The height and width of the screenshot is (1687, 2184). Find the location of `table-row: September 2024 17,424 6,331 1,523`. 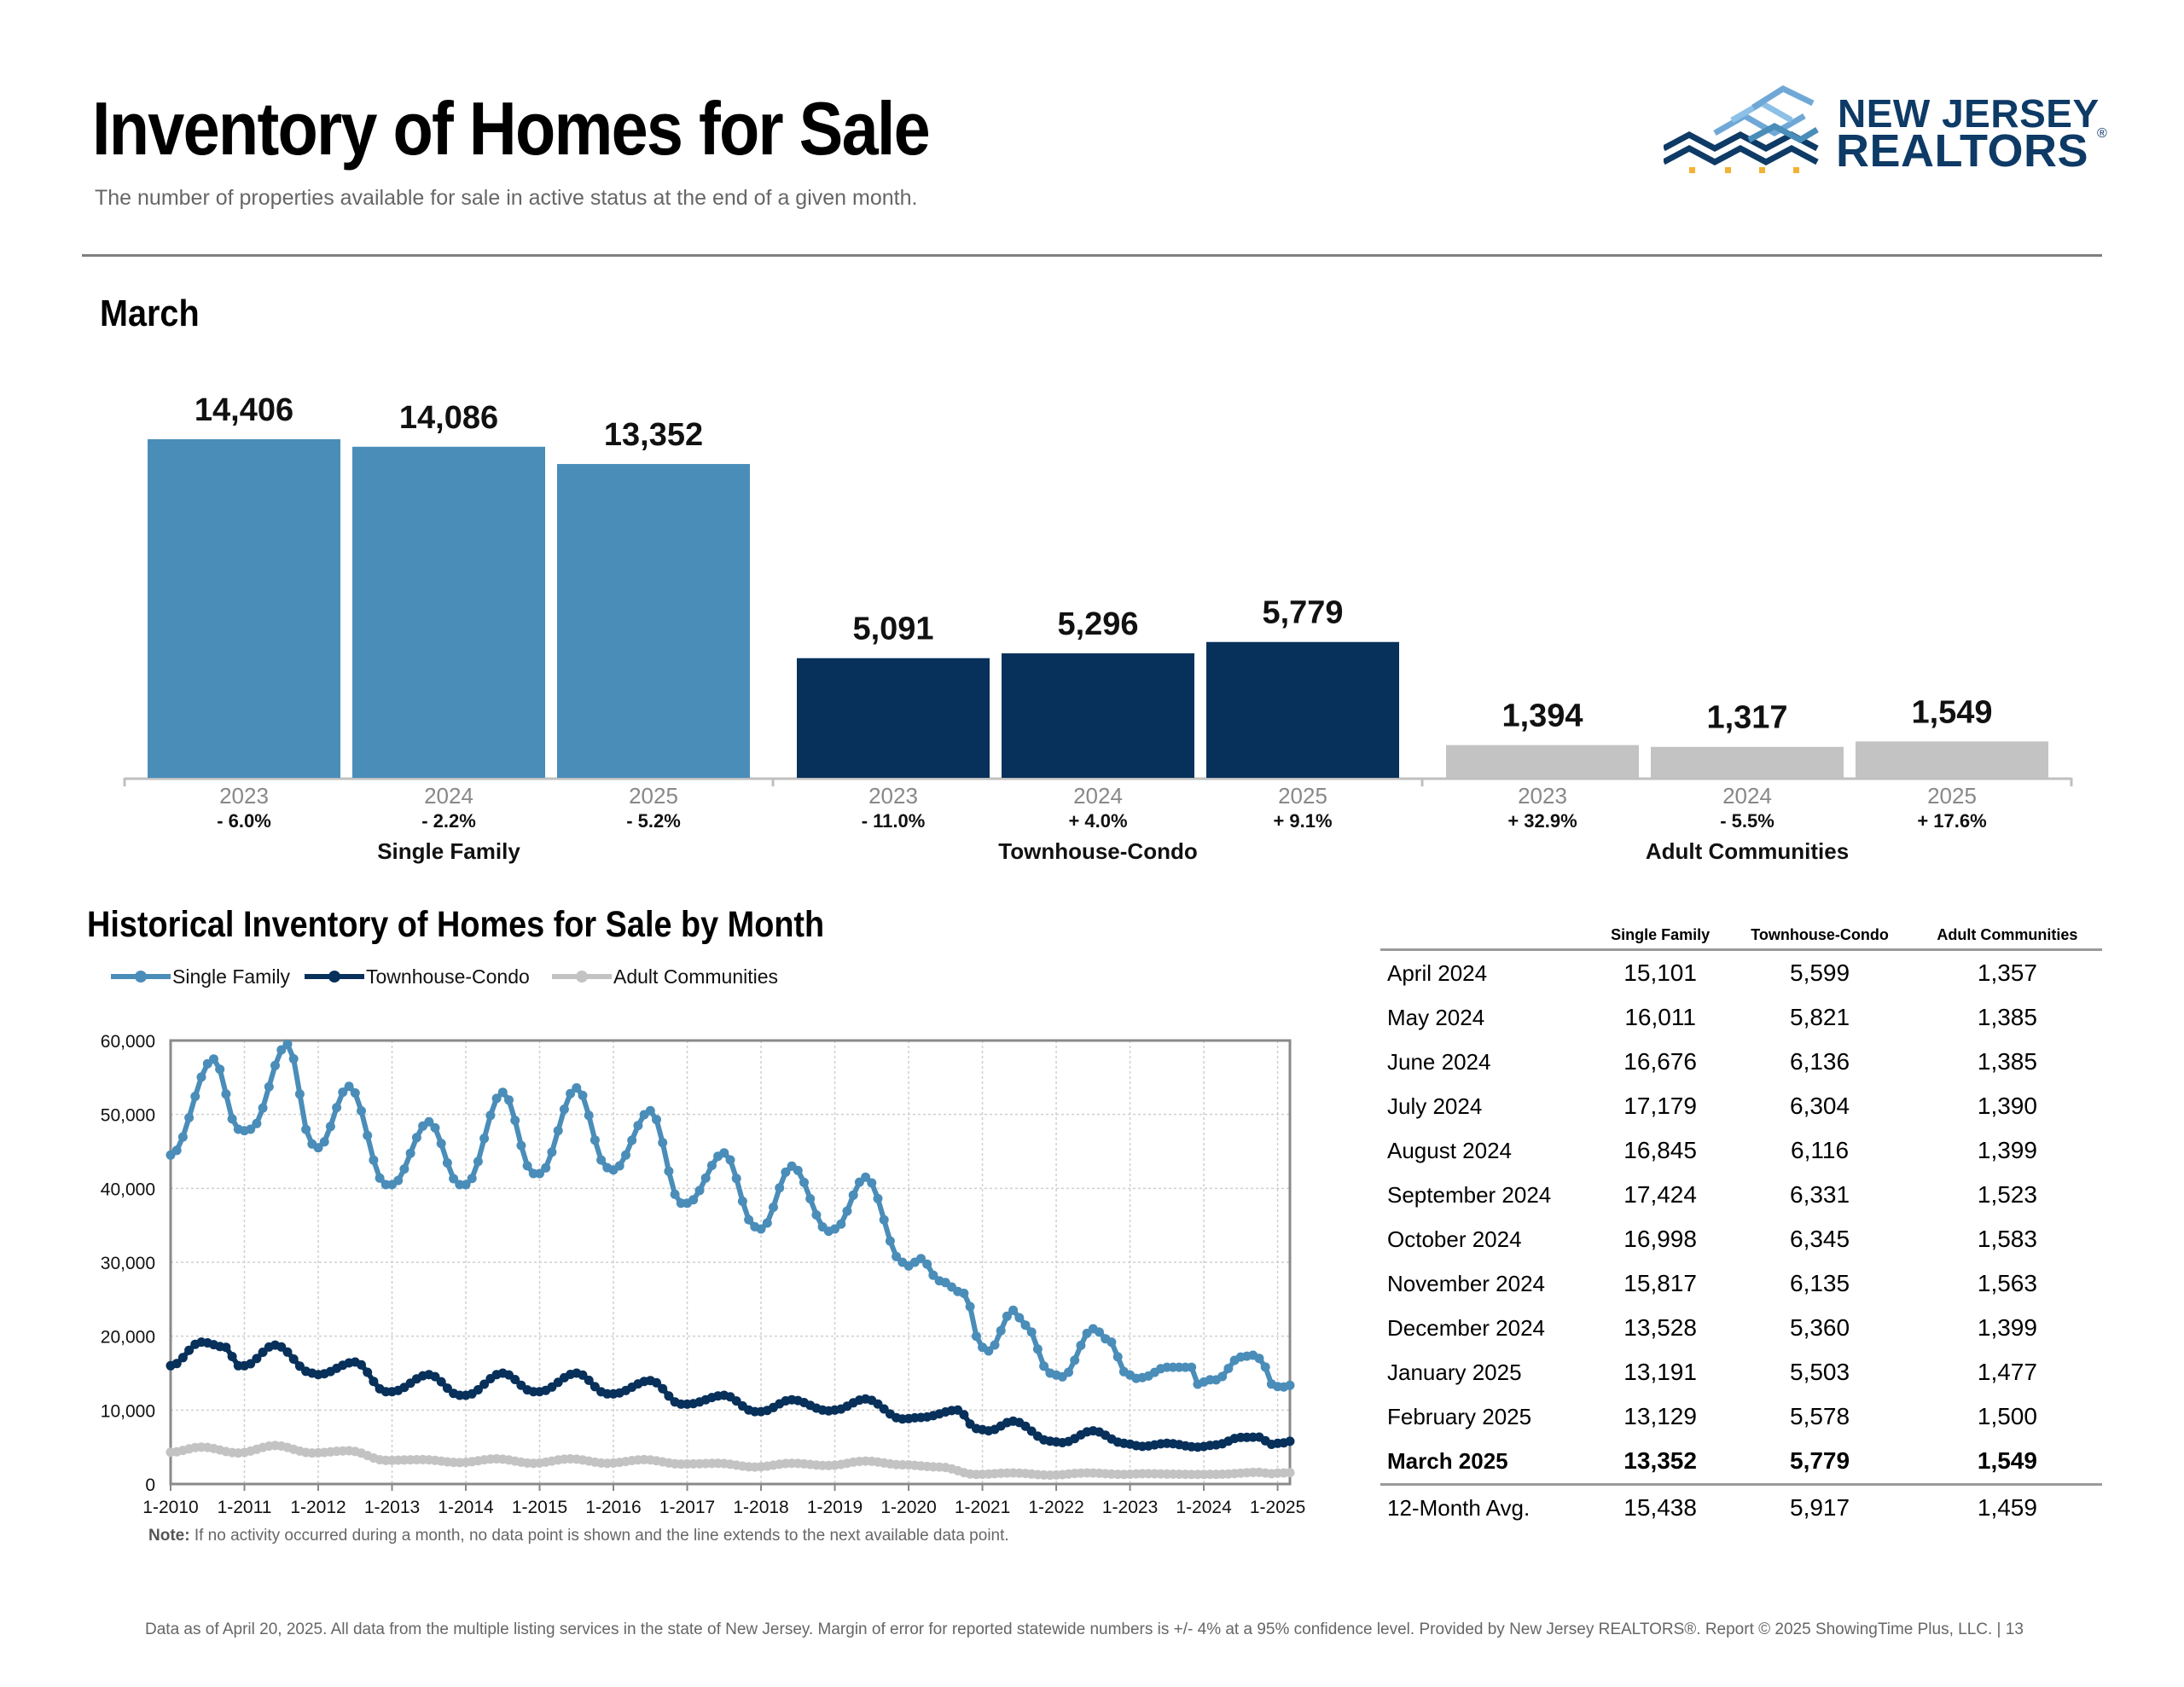

table-row: September 2024 17,424 6,331 1,523 is located at coordinates (1741, 1195).